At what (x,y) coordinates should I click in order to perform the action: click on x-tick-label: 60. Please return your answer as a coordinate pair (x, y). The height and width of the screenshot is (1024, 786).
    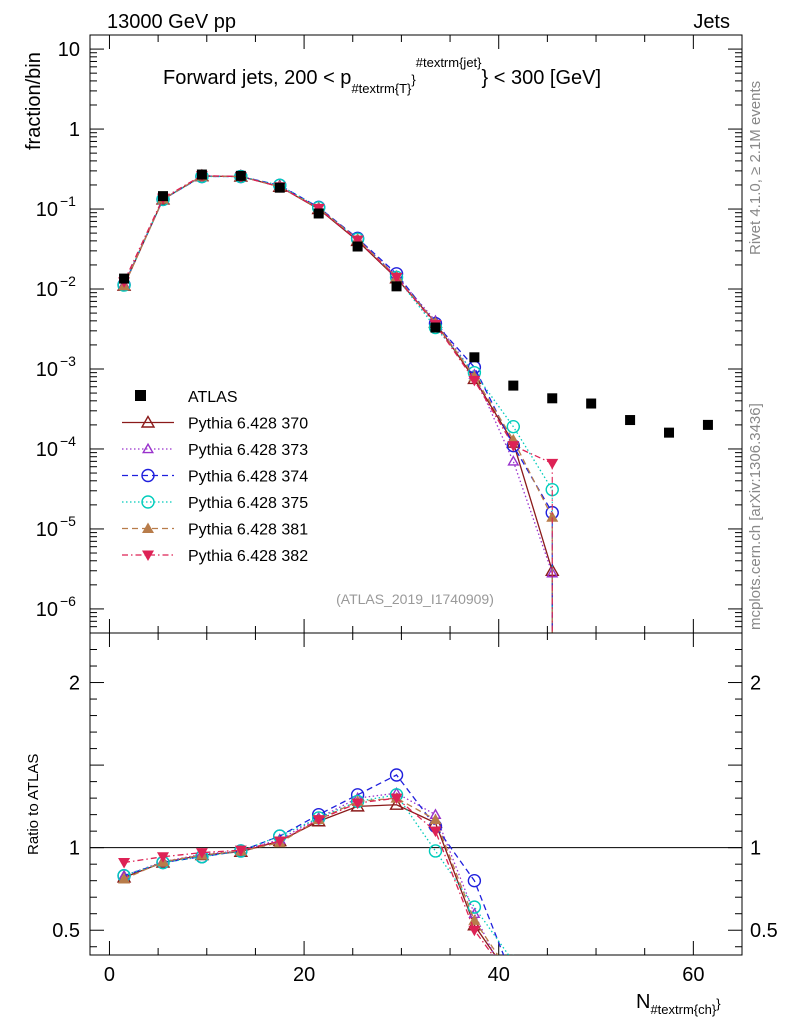
    Looking at the image, I should click on (693, 975).